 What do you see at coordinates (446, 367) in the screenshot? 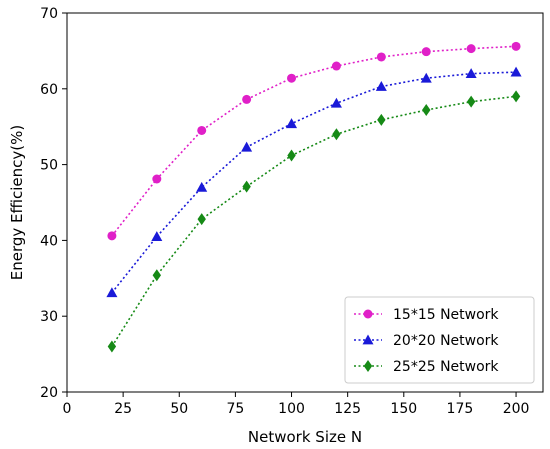
I see `legend-label: 25*25 Network` at bounding box center [446, 367].